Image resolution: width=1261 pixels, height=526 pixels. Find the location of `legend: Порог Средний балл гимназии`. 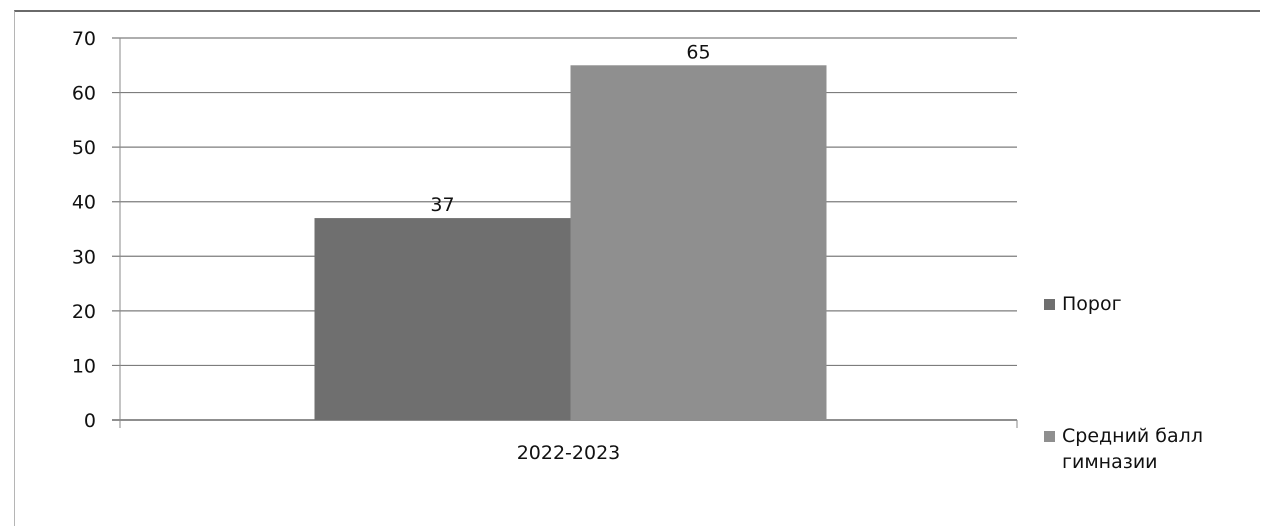

legend: Порог Средний балл гимназии is located at coordinates (1123, 383).